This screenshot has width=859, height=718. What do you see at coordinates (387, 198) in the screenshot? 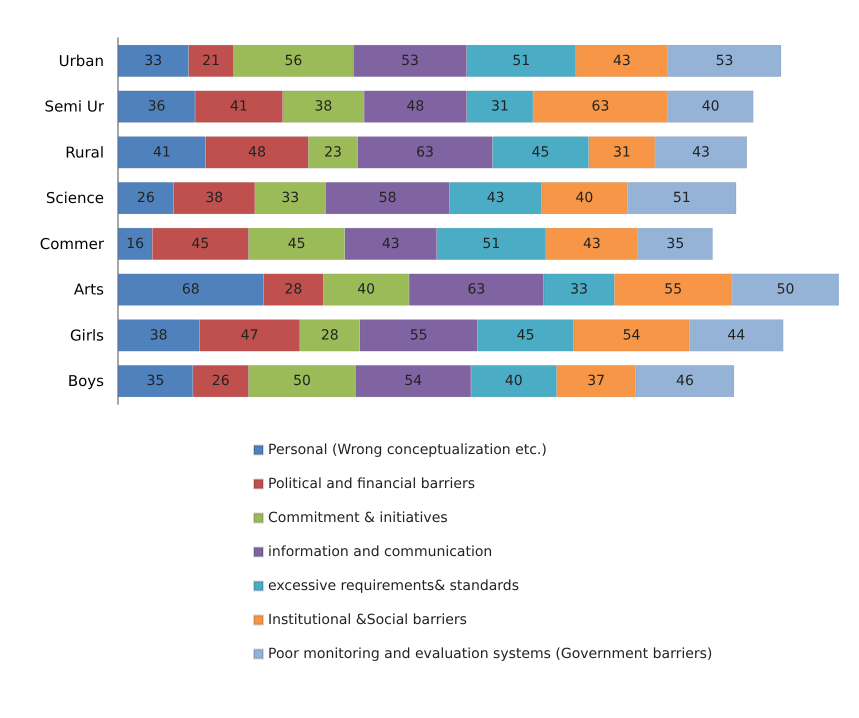
I see `data-label: 58` at bounding box center [387, 198].